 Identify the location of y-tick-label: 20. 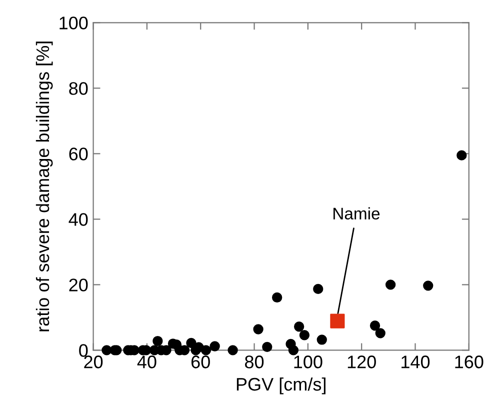
(78, 285).